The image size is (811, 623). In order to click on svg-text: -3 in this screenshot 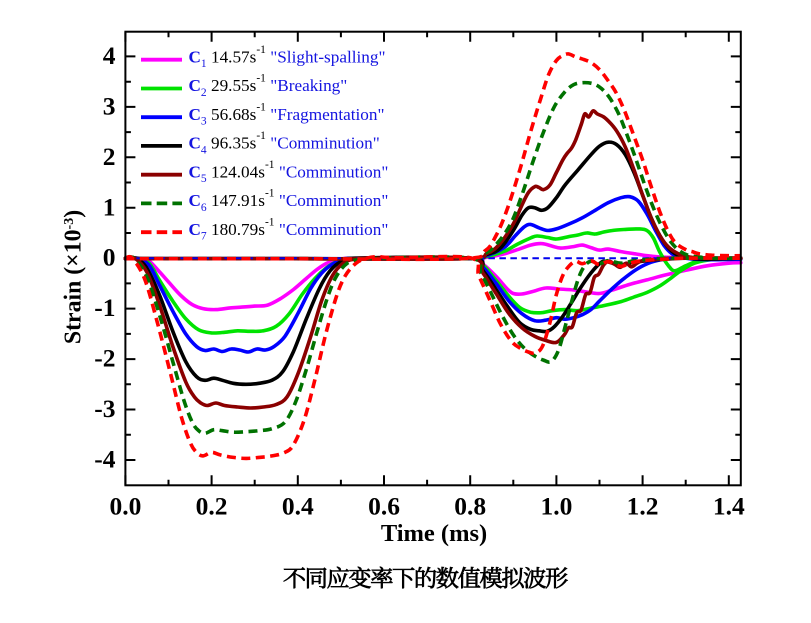, I will do `click(104, 408)`.